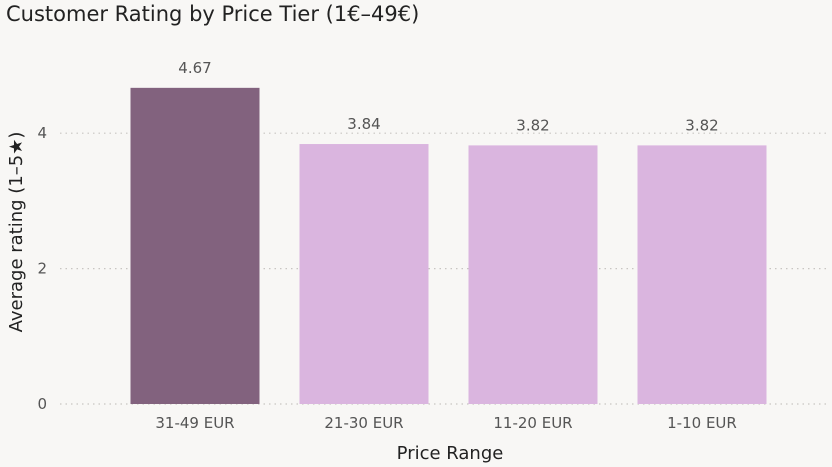  Describe the element at coordinates (213, 14) in the screenshot. I see `chart-title: Customer Rating by Price Tier (1€–49€)` at that location.